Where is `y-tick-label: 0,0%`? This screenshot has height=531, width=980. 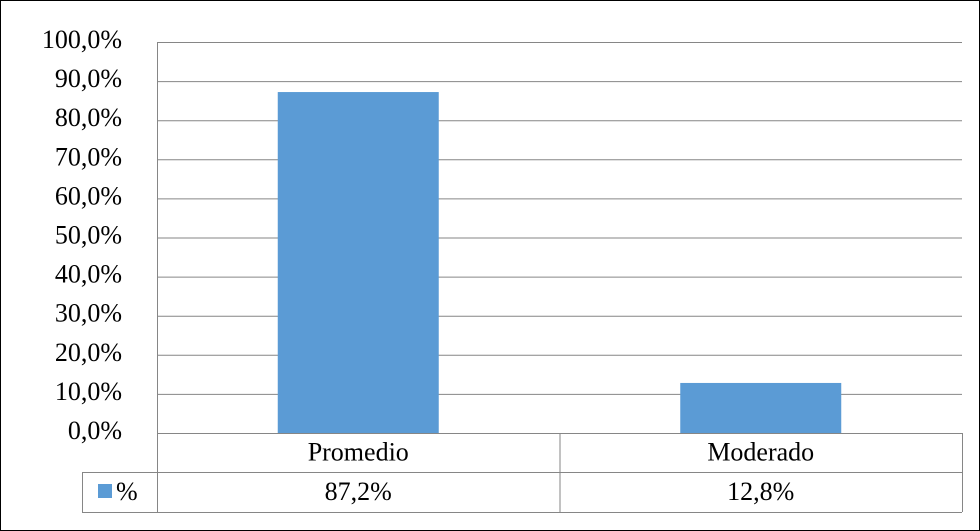
y-tick-label: 0,0% is located at coordinates (95, 430).